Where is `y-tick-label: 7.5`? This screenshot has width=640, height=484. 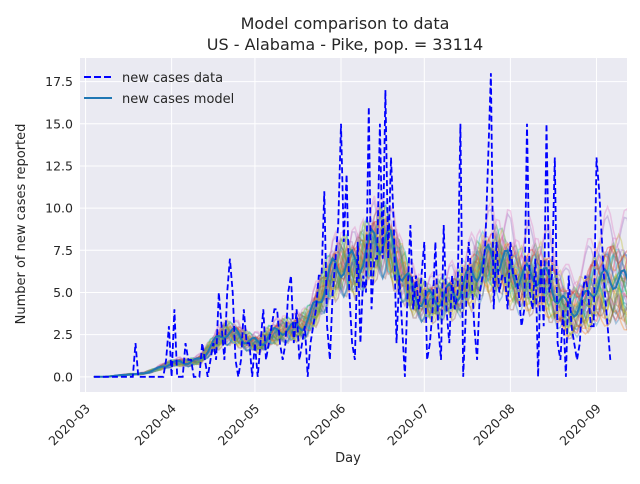 y-tick-label: 7.5 is located at coordinates (63, 250).